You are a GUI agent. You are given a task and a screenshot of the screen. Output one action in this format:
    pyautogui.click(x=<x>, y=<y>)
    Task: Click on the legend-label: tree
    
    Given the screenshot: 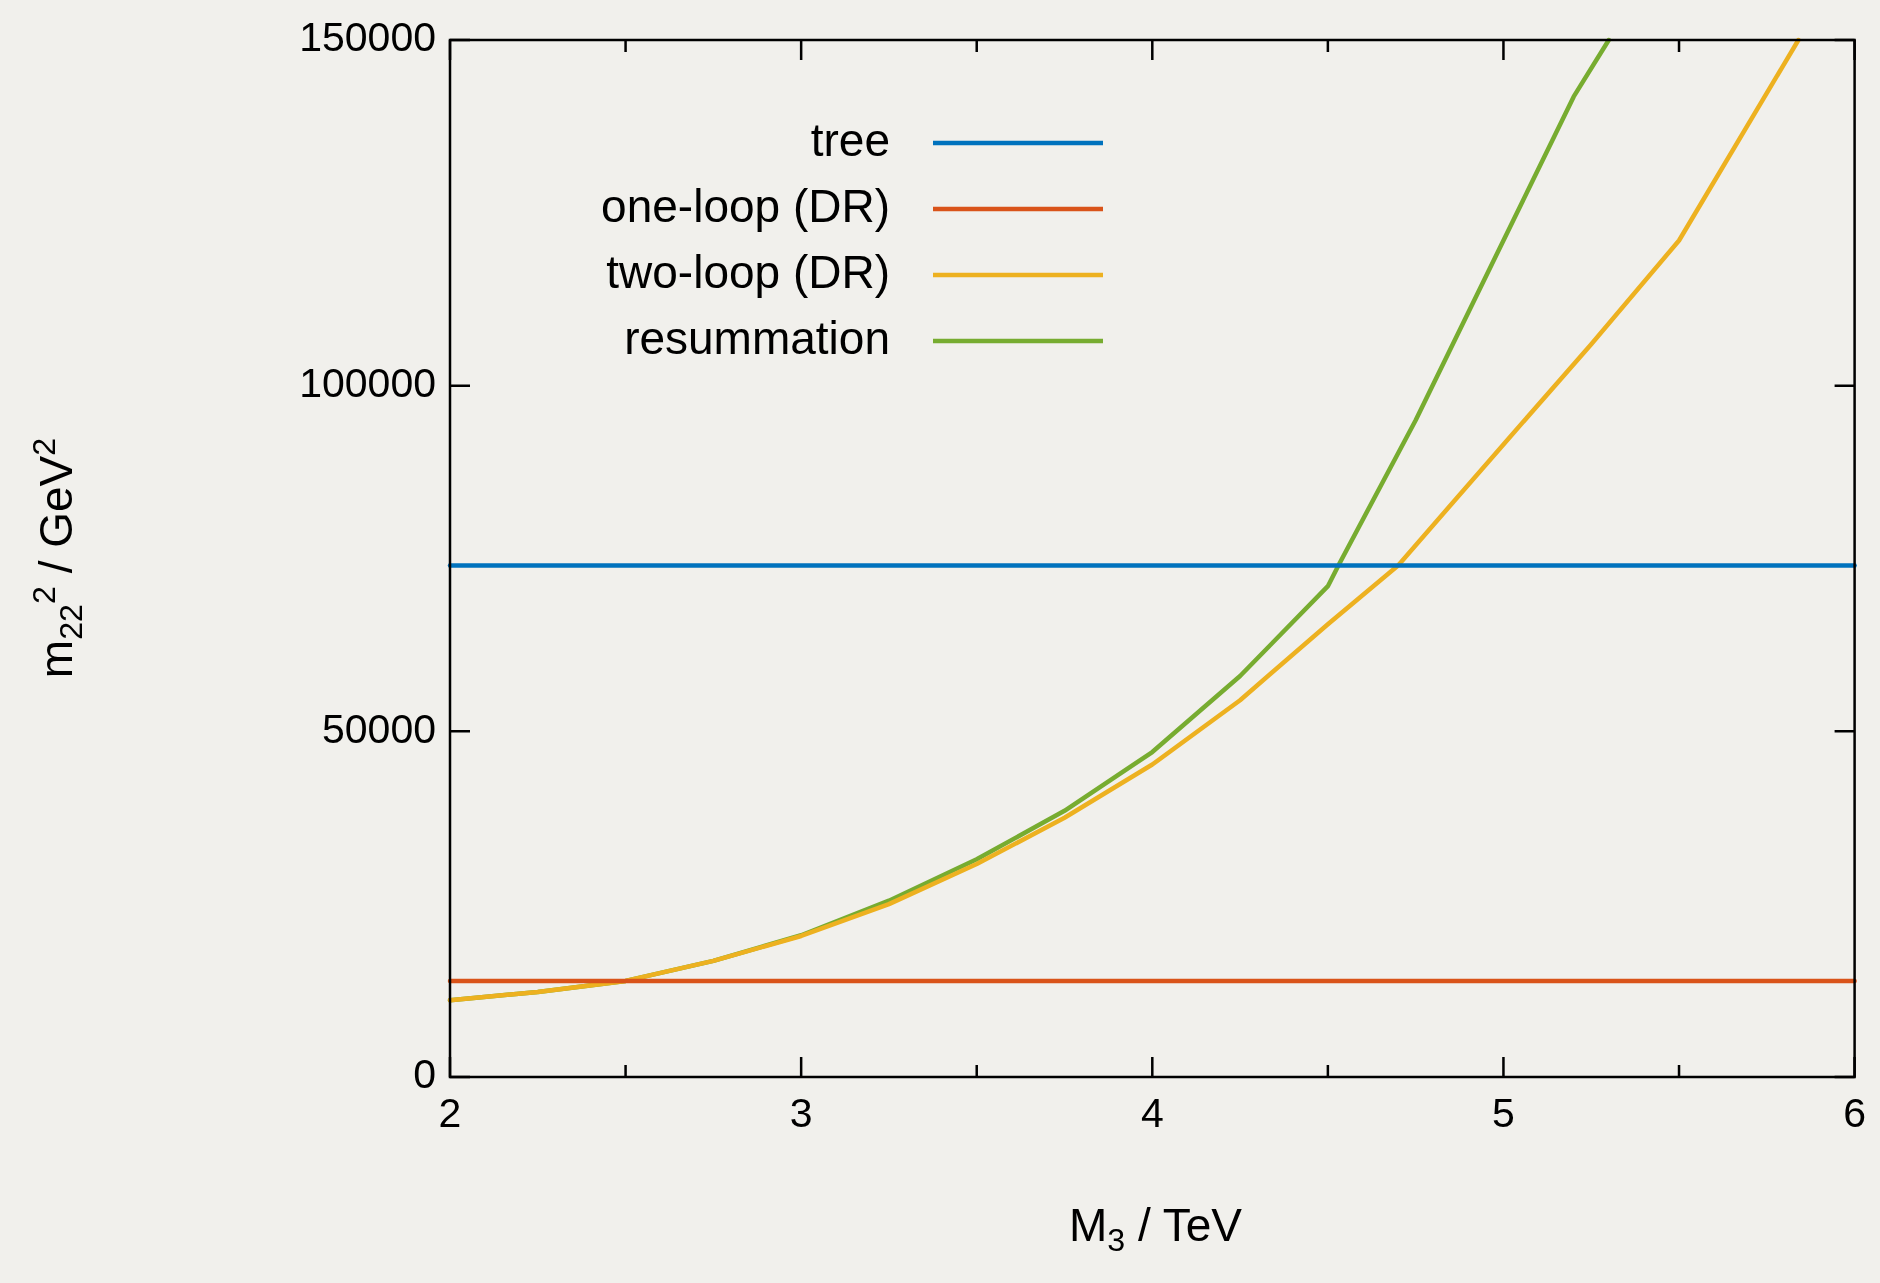 What is the action you would take?
    pyautogui.click(x=850, y=139)
    